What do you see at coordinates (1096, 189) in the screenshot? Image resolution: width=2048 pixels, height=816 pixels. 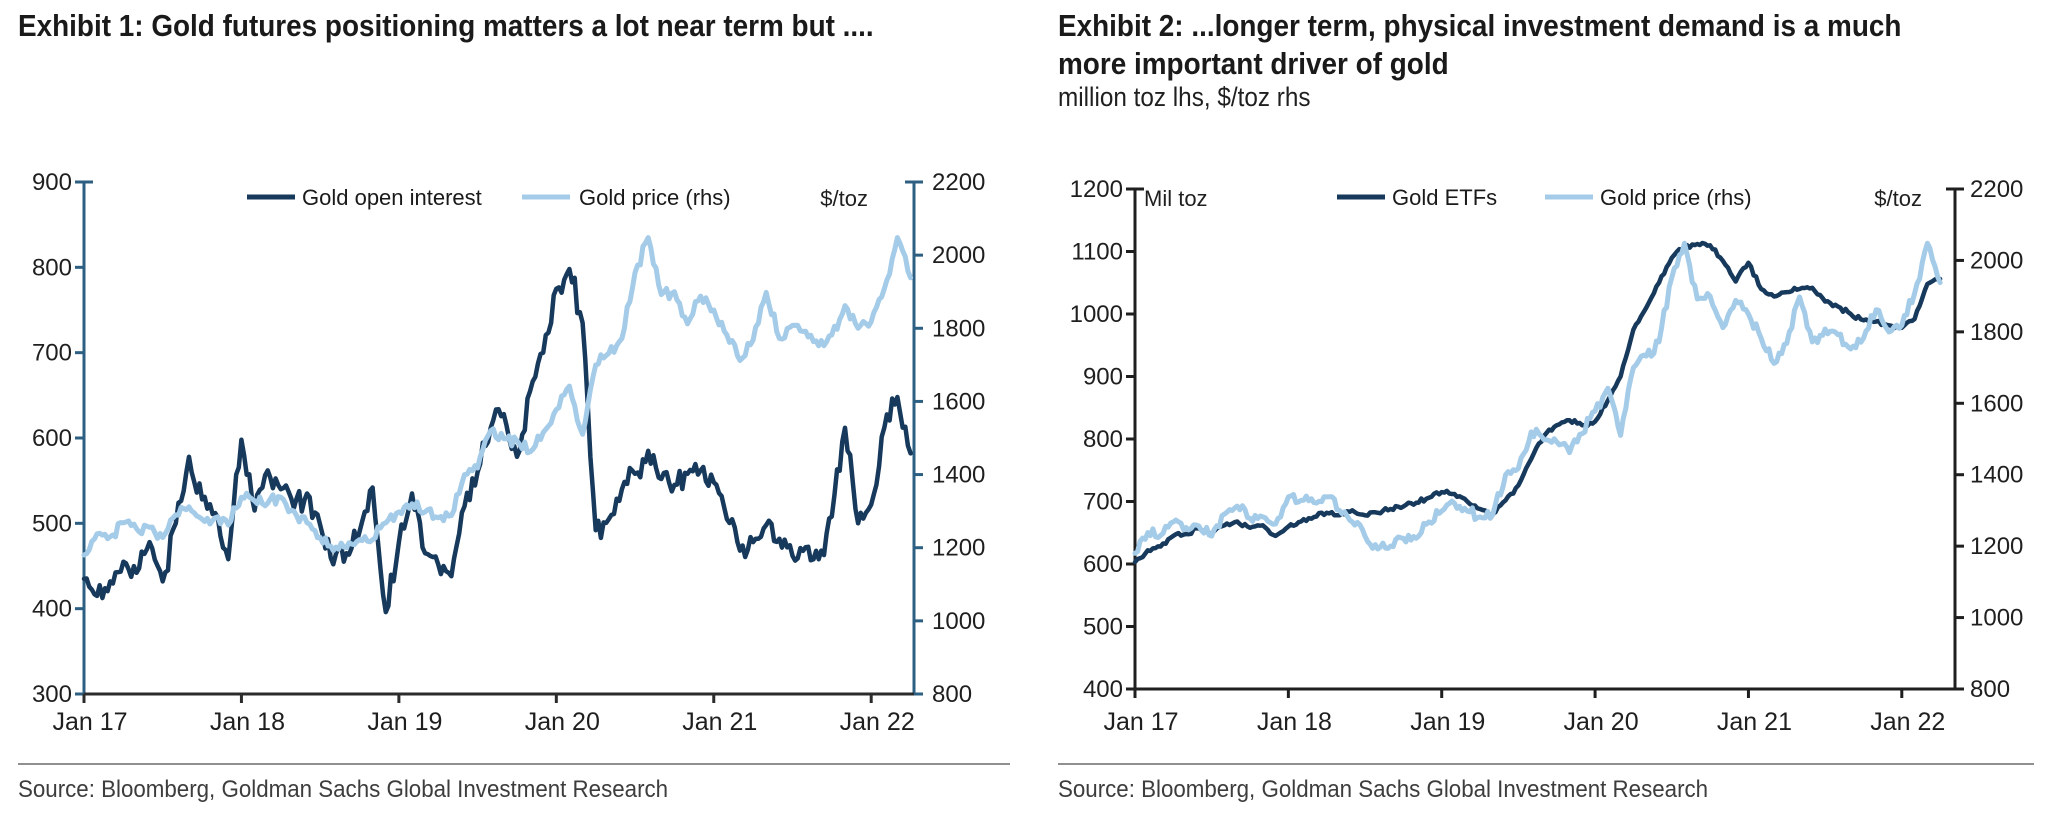 I see `left-axis-tick-label: 1200` at bounding box center [1096, 189].